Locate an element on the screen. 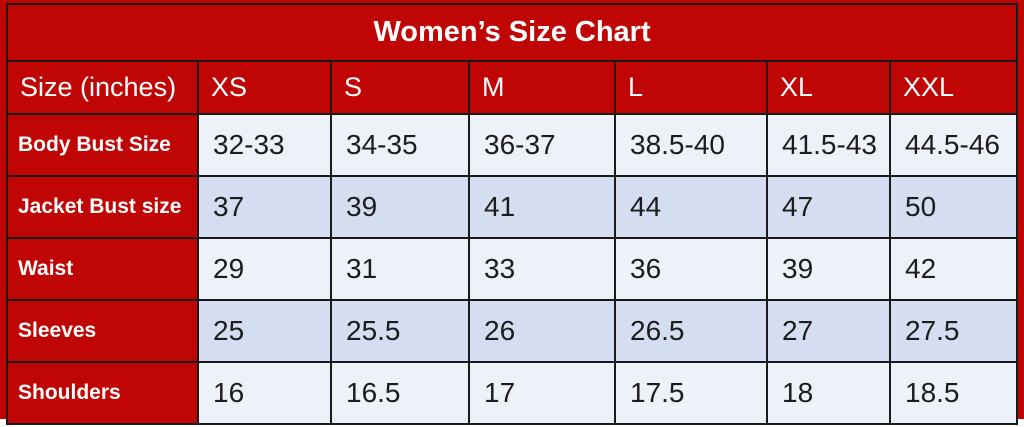 This screenshot has height=427, width=1024. row-label: Shoulders is located at coordinates (102, 393).